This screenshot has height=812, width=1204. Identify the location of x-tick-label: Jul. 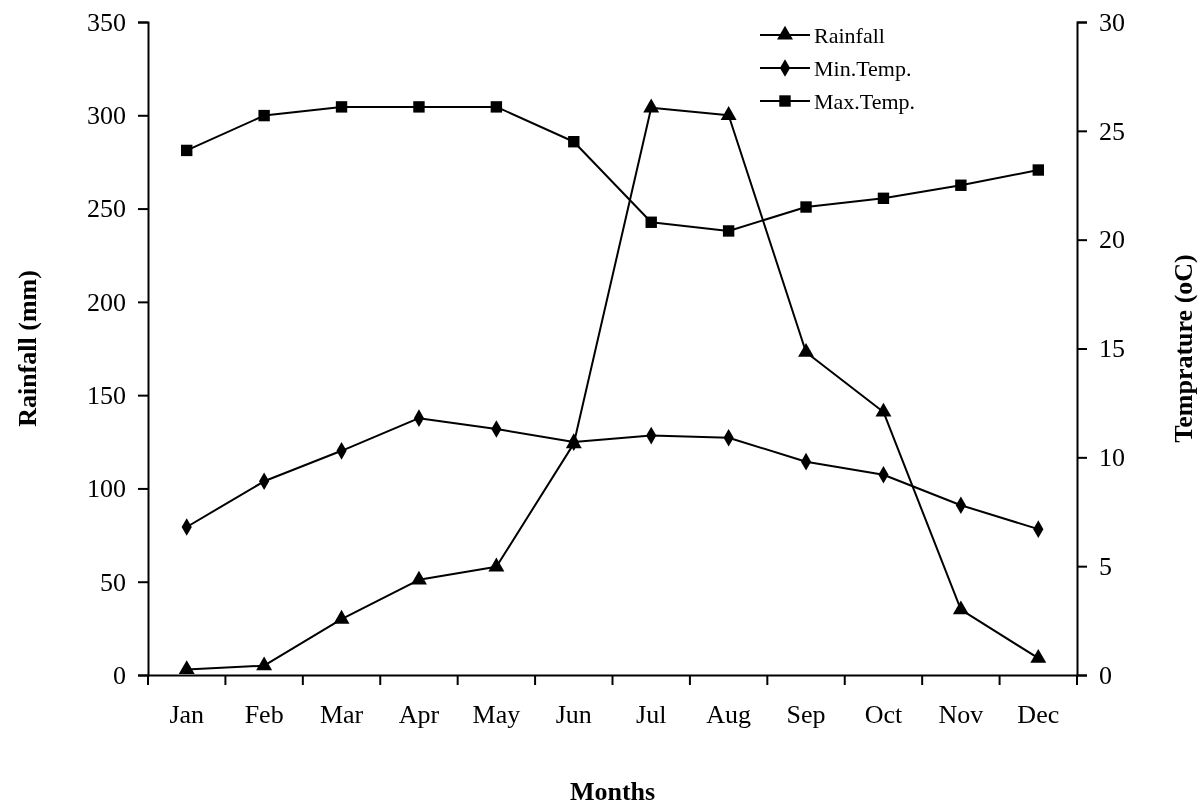
(651, 715).